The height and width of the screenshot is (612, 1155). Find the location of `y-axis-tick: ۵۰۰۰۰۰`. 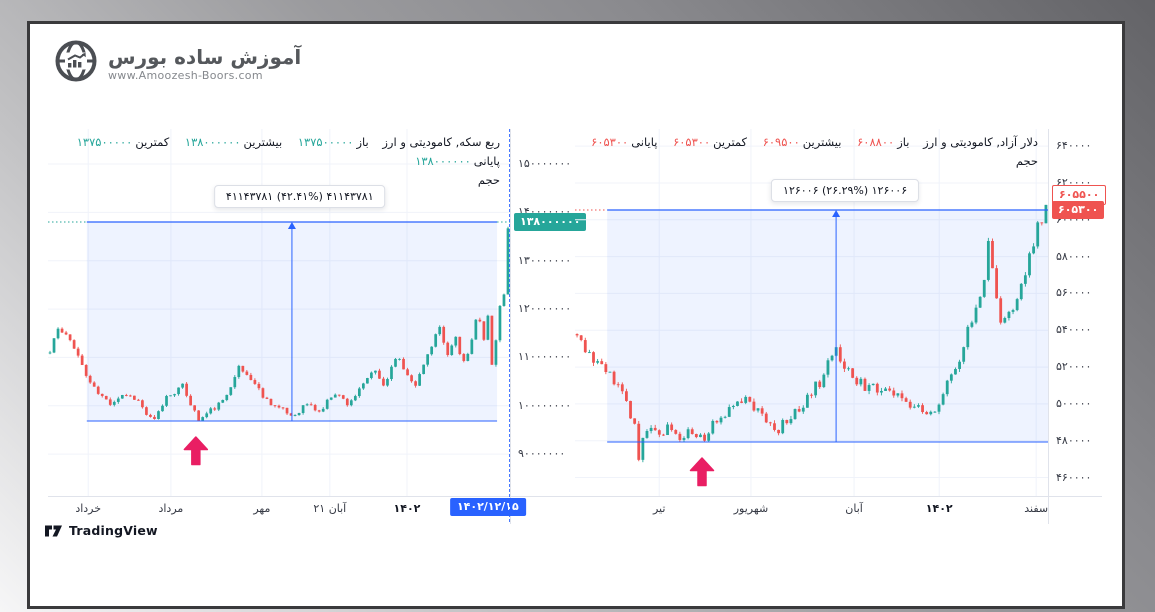

y-axis-tick: ۵۰۰۰۰۰ is located at coordinates (1074, 403).